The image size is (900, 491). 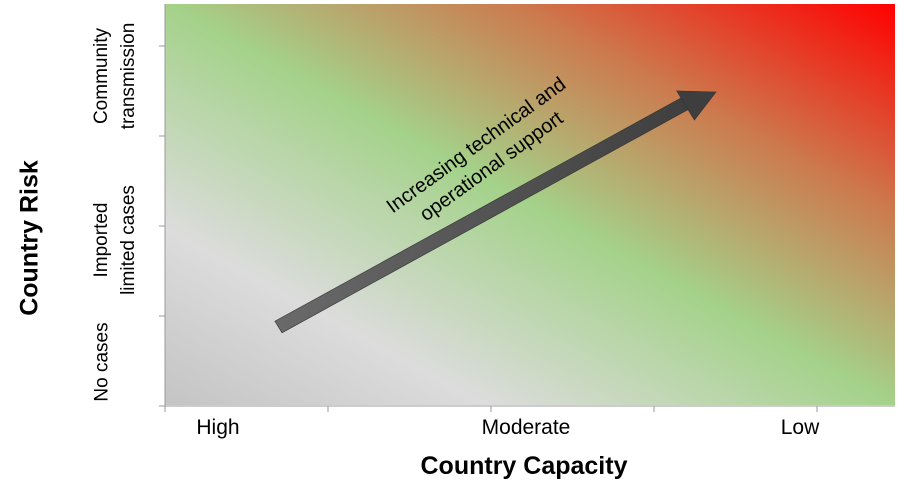 What do you see at coordinates (524, 466) in the screenshot?
I see `x-axis-title: Country Capacity` at bounding box center [524, 466].